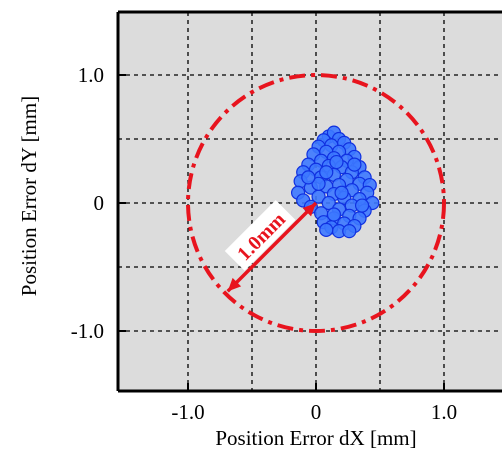 The image size is (502, 449). What do you see at coordinates (99, 203) in the screenshot?
I see `y-tick-label: 0` at bounding box center [99, 203].